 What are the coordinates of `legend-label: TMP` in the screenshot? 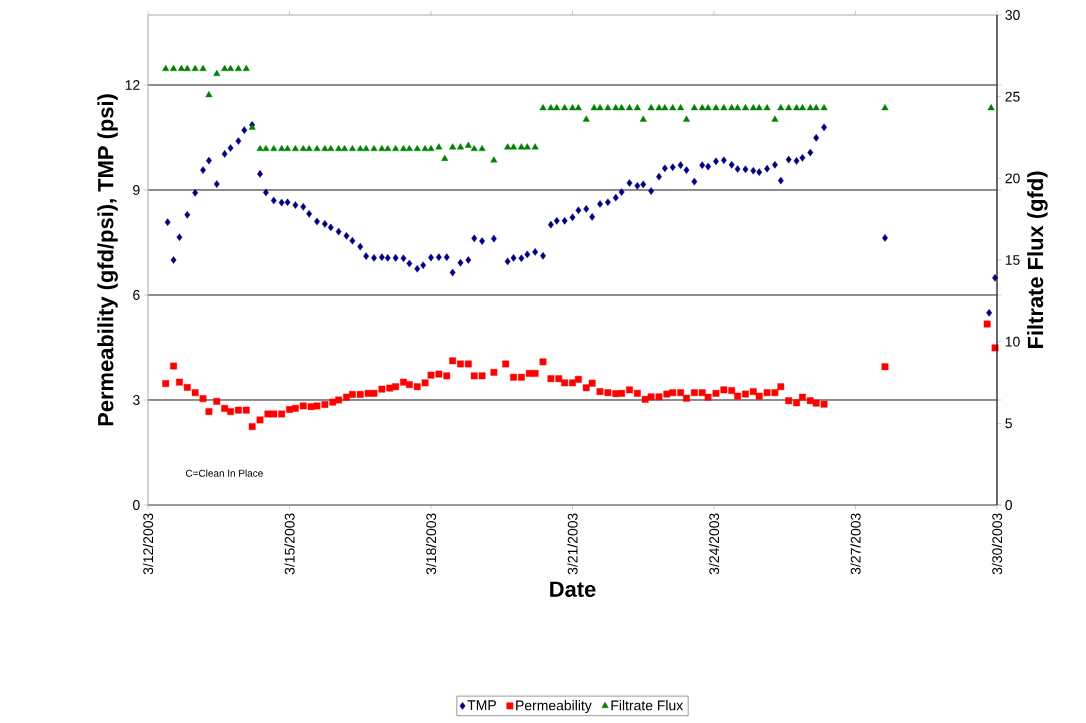 It's located at (481, 705).